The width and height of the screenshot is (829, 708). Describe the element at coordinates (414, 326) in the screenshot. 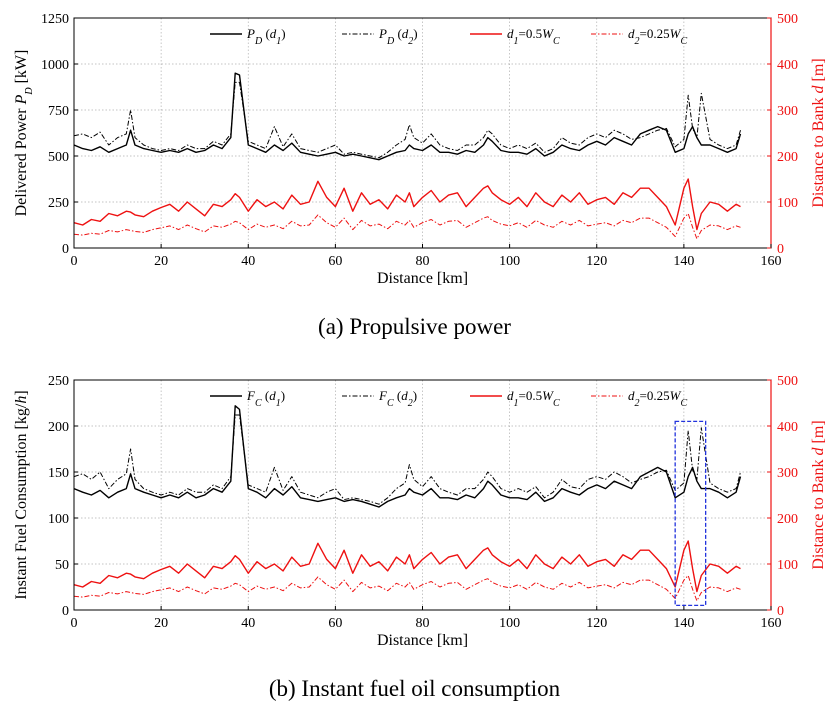

I see `caption-a: (a) Propulsive power` at that location.